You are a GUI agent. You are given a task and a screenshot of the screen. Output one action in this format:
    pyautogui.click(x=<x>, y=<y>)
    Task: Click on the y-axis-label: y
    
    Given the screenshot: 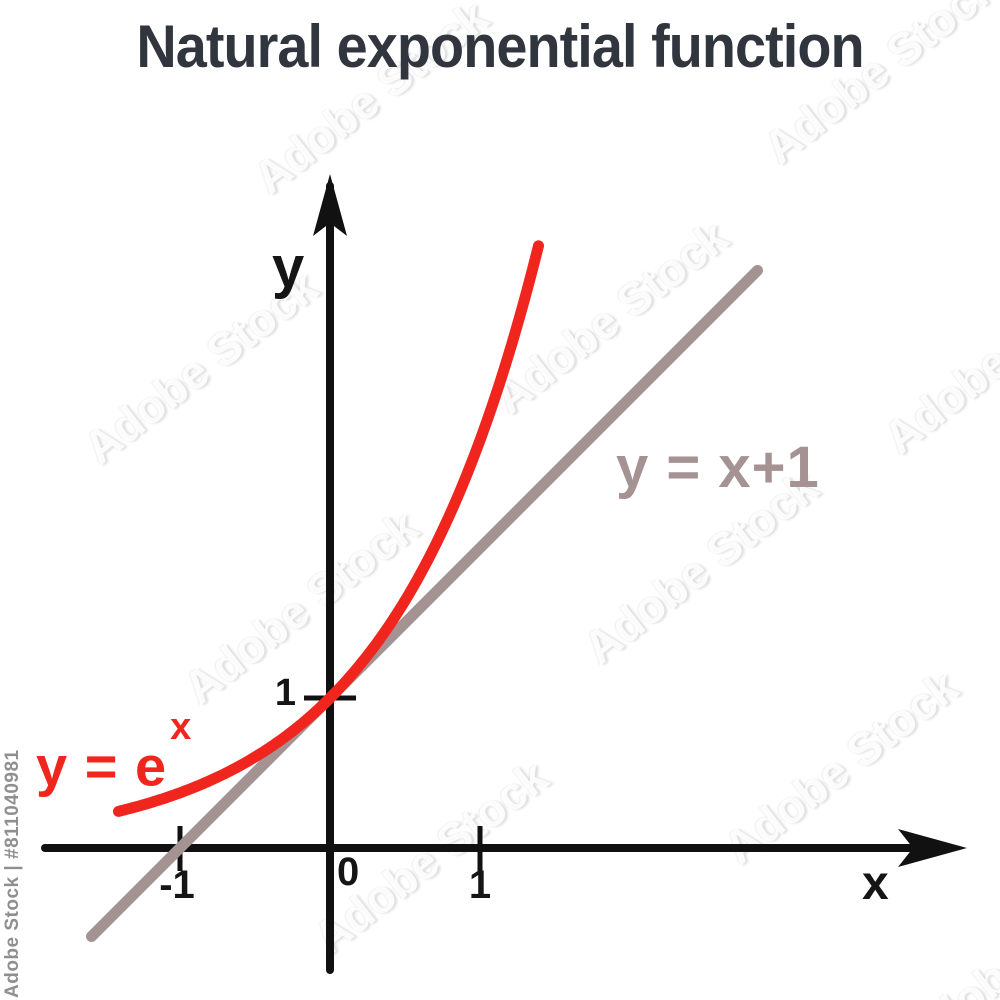 What is the action you would take?
    pyautogui.click(x=288, y=267)
    